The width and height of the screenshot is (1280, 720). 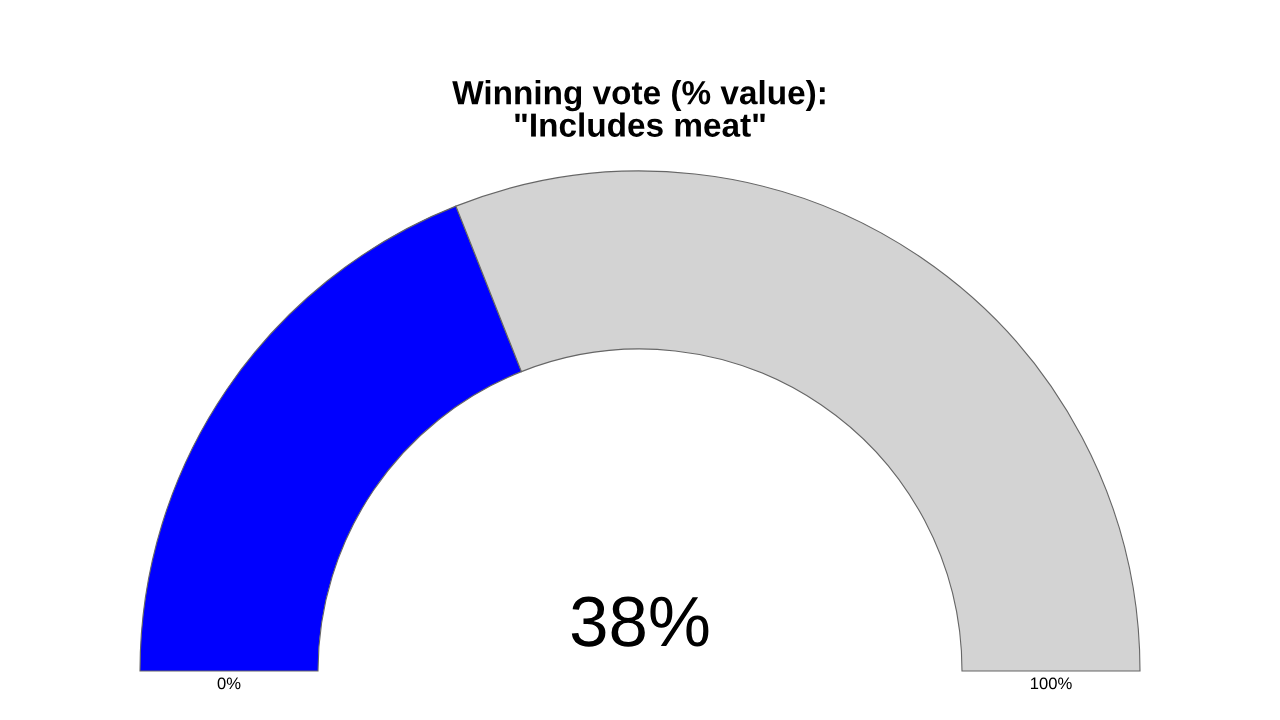 I want to click on chart-title: Winning vote (% value): "Includes meat", so click(x=638, y=108).